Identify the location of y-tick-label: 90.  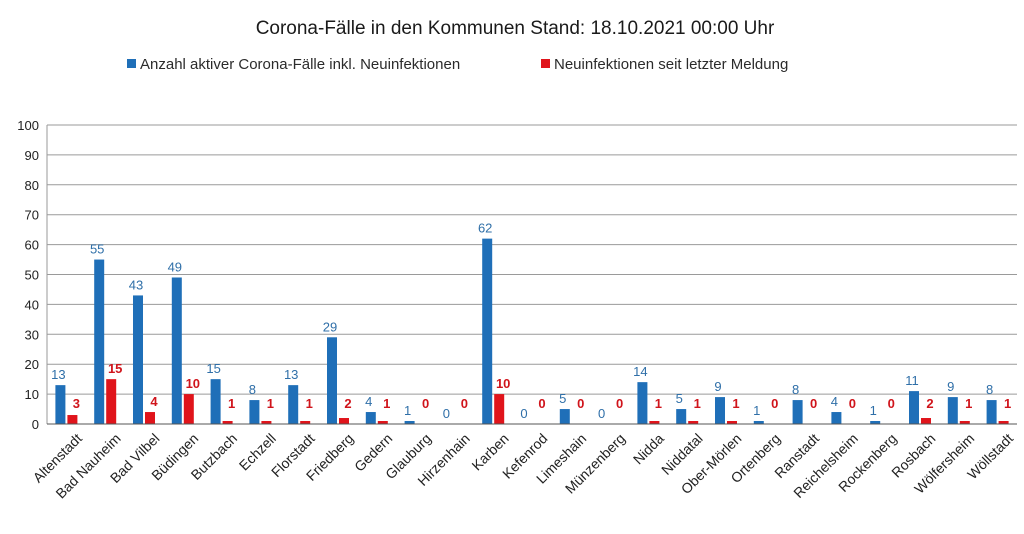
(32, 155).